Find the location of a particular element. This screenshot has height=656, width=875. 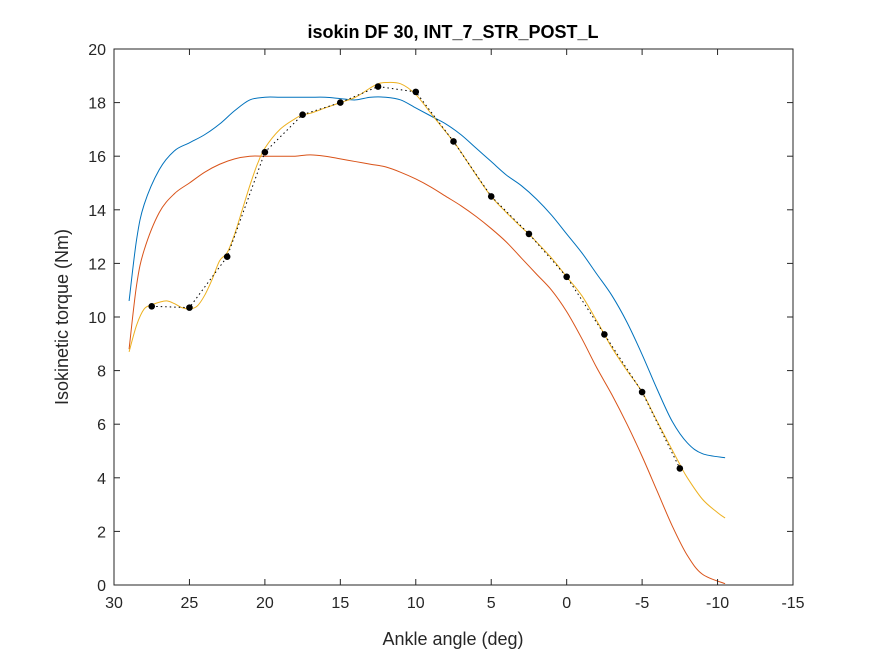

y-tick-label: 6 is located at coordinates (101, 425).